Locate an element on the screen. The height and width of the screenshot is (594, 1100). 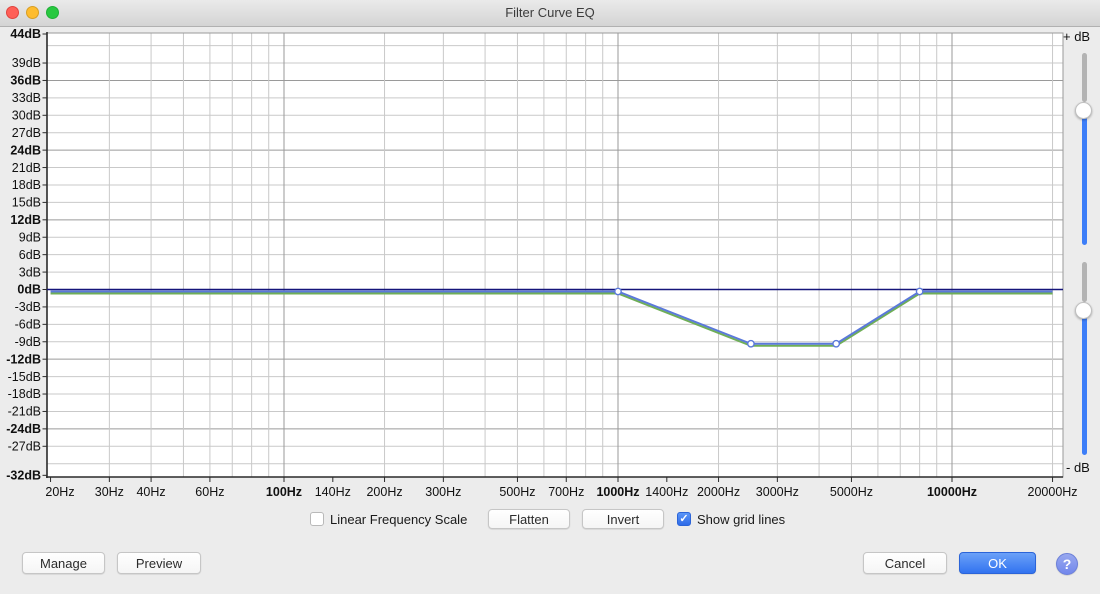
minimize-icon is located at coordinates (32, 12).